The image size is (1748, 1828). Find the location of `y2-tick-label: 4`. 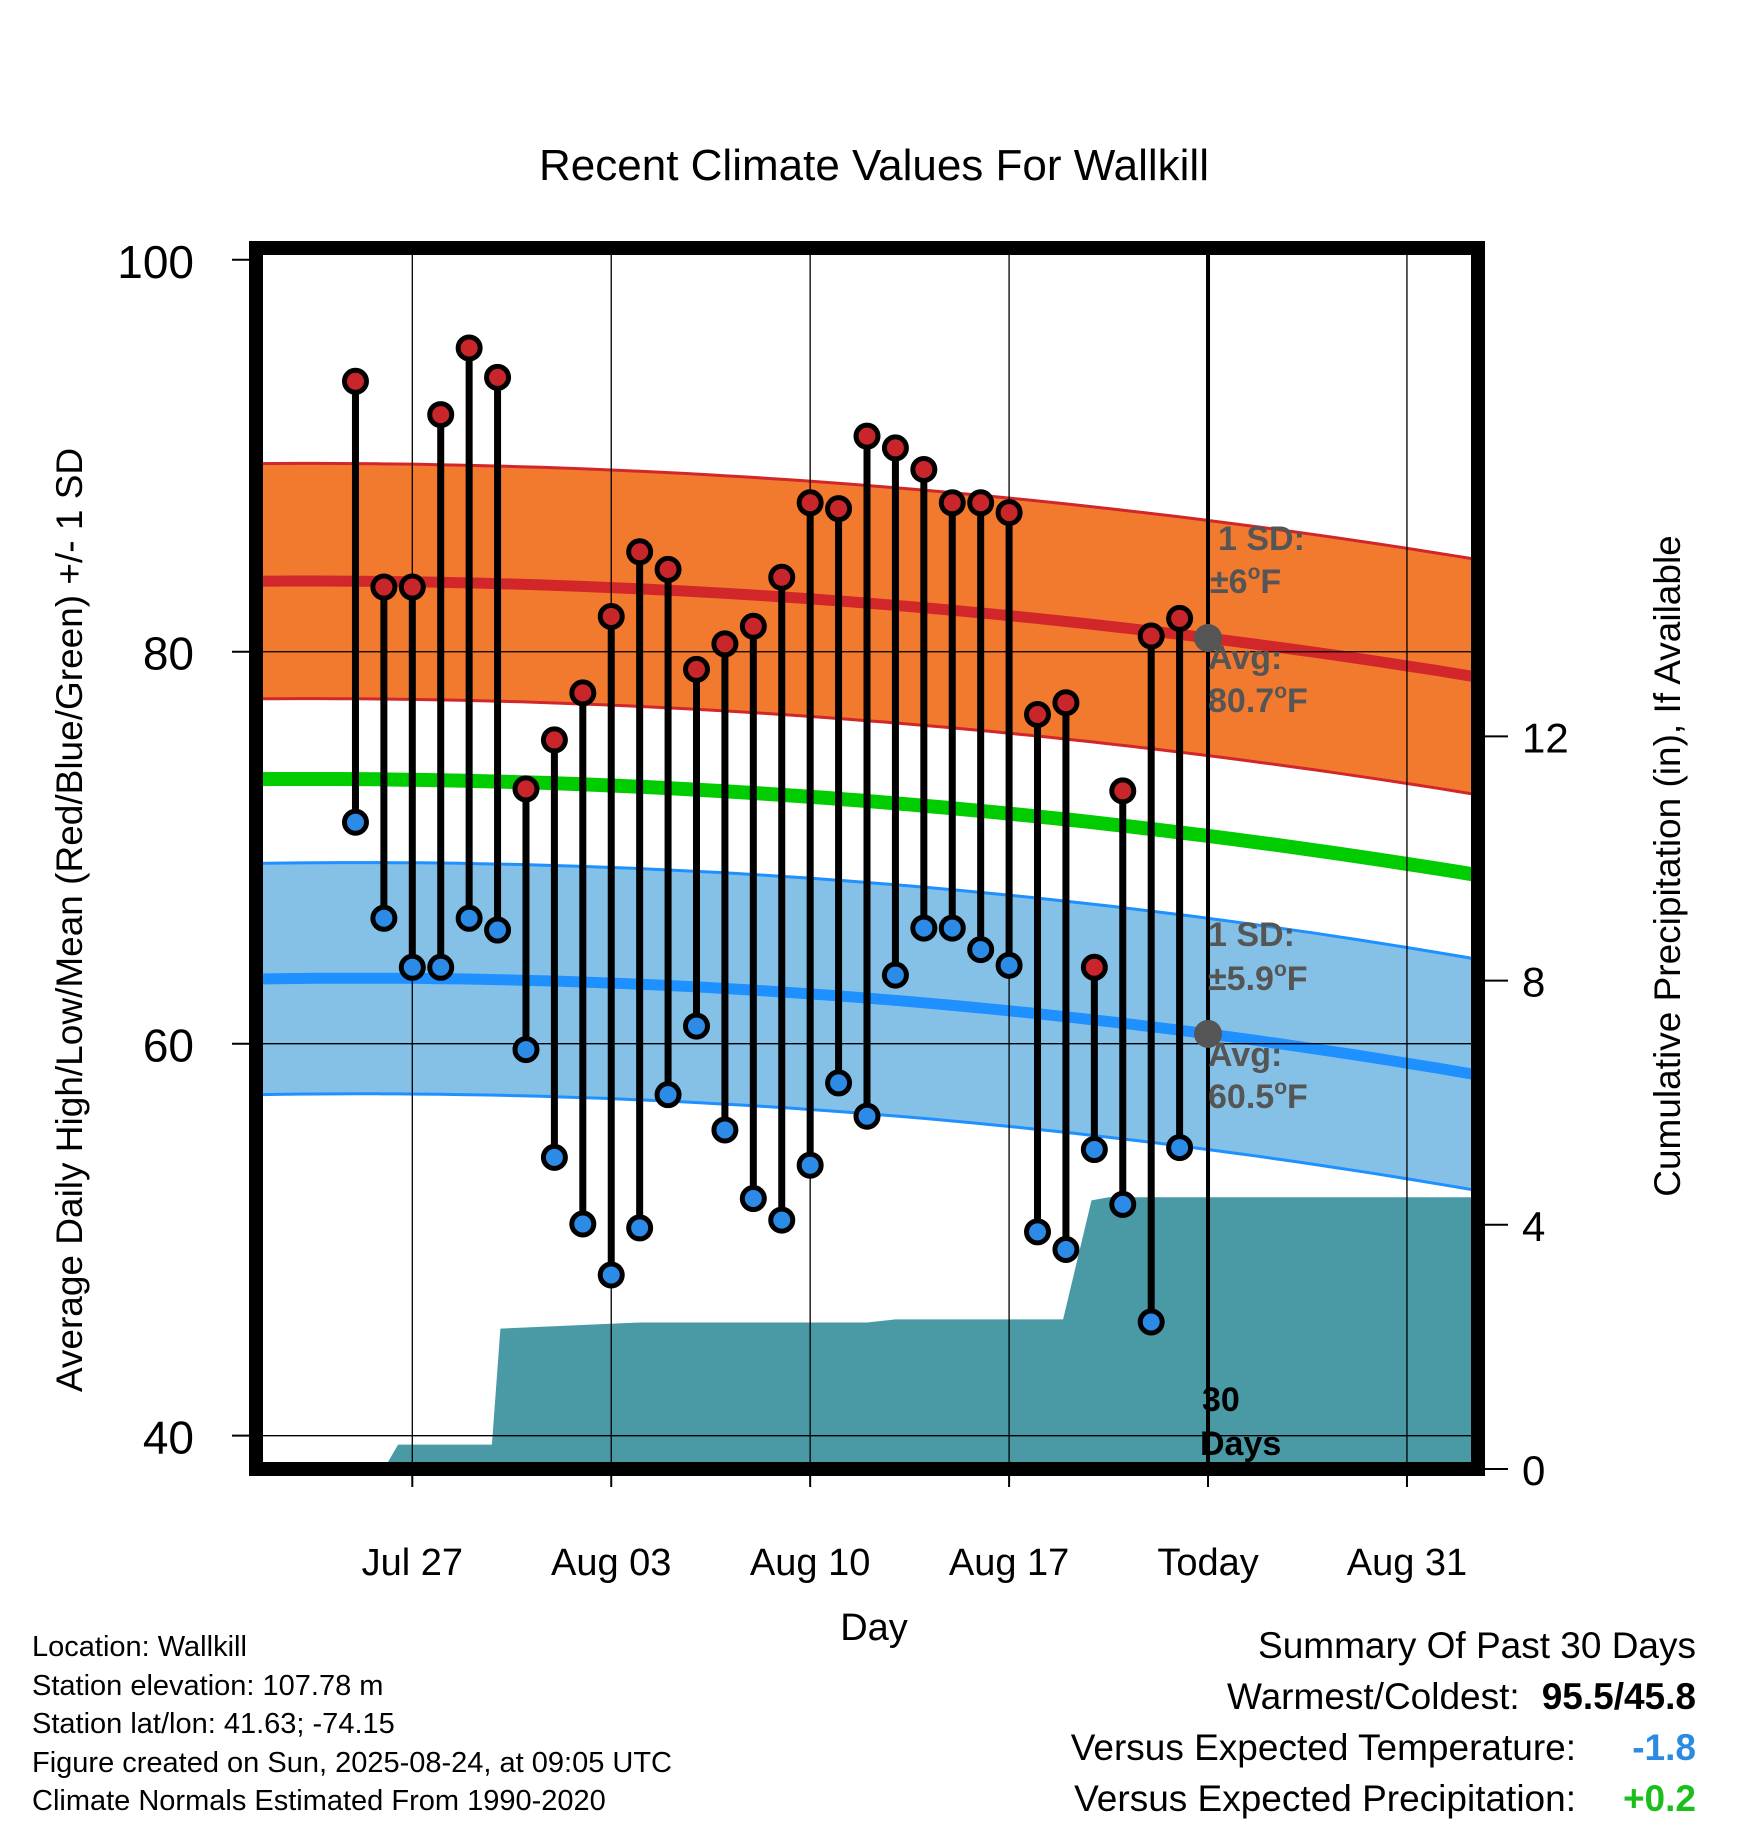

y2-tick-label: 4 is located at coordinates (1533, 1226).